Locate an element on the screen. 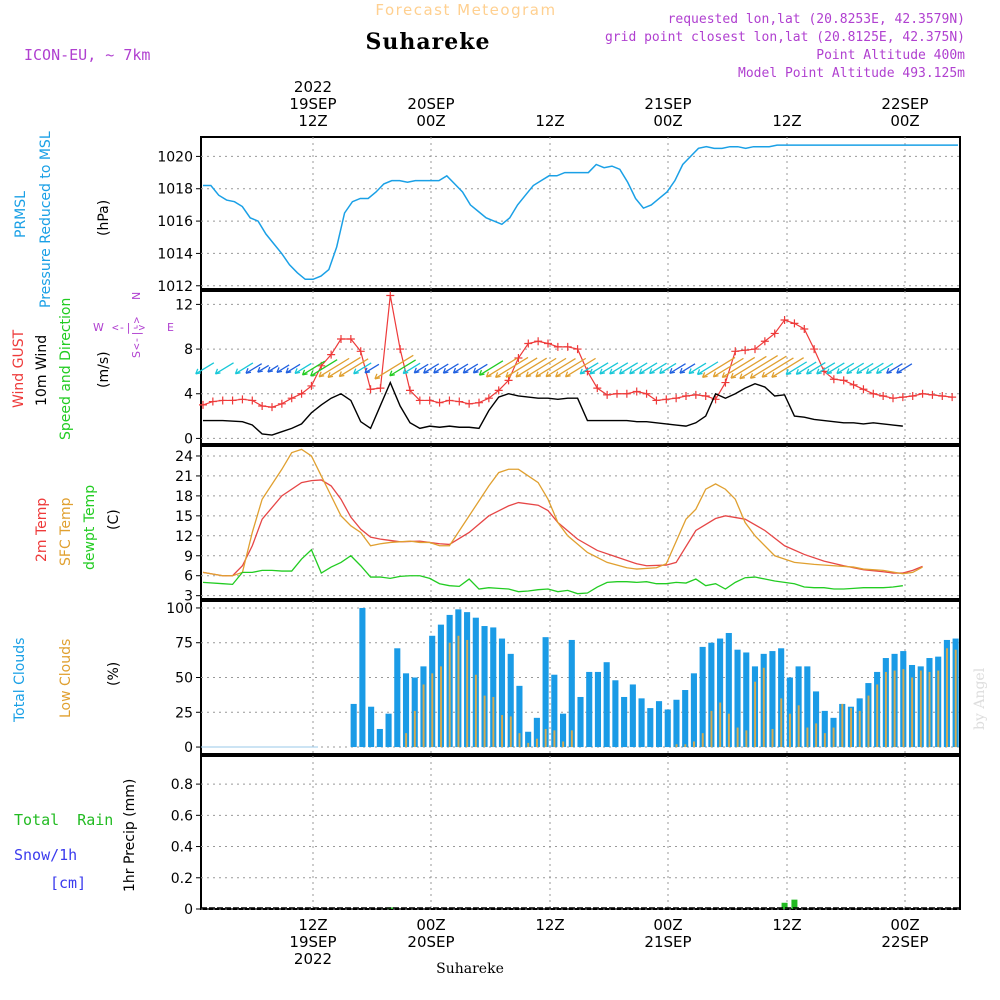 This screenshot has height=1000, width=1000. wind-unit: (m/s) is located at coordinates (104, 369).